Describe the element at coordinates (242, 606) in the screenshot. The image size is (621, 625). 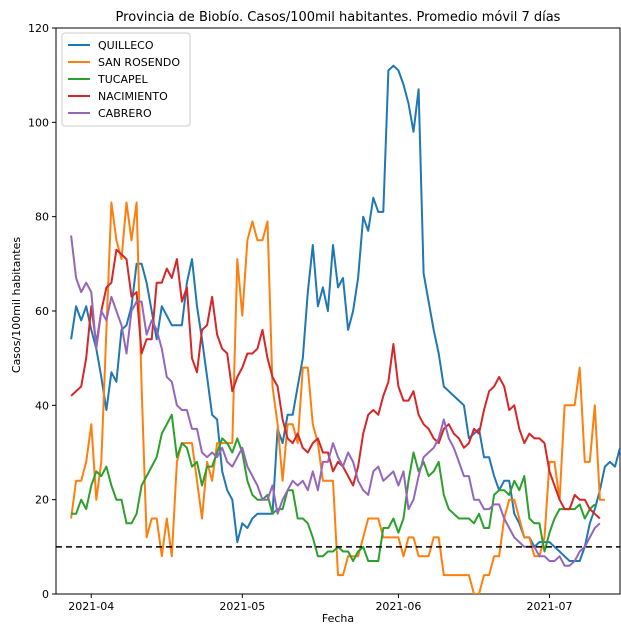
I see `x-tick-label: 2021-05` at that location.